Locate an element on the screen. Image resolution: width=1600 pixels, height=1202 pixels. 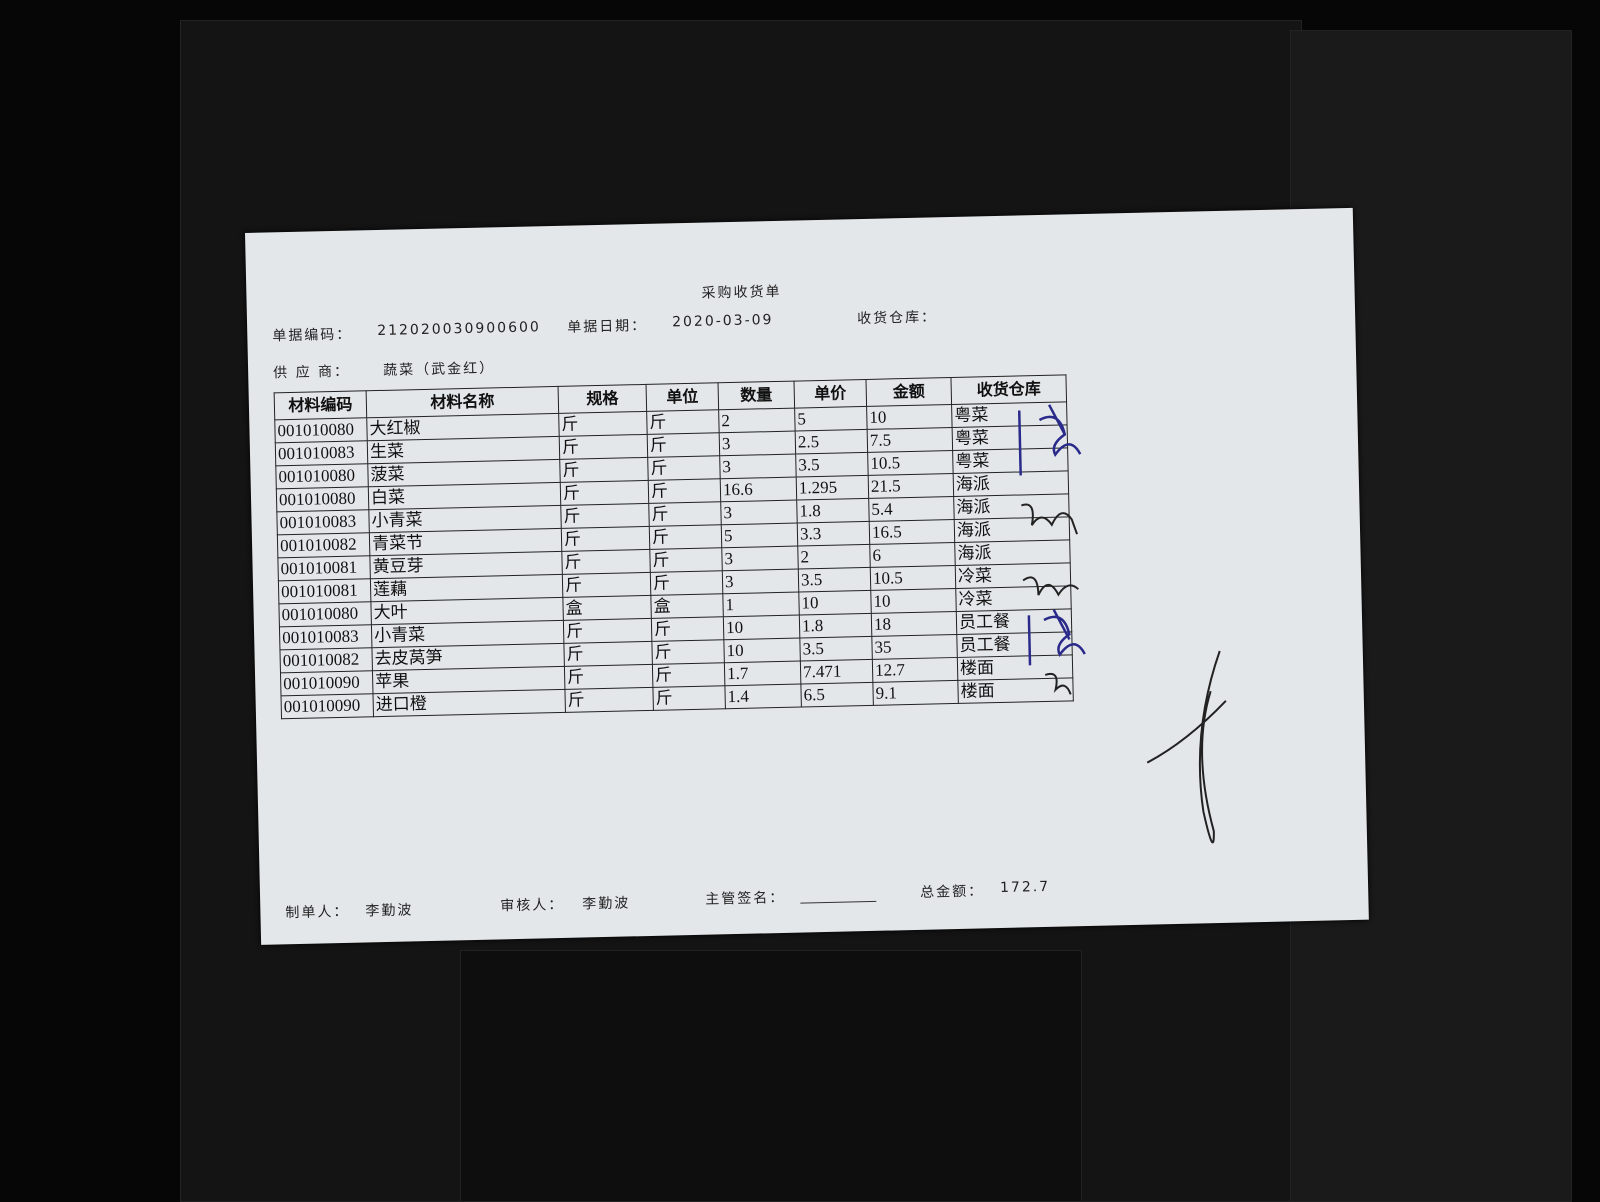
tray-slot is located at coordinates (771, 1076).